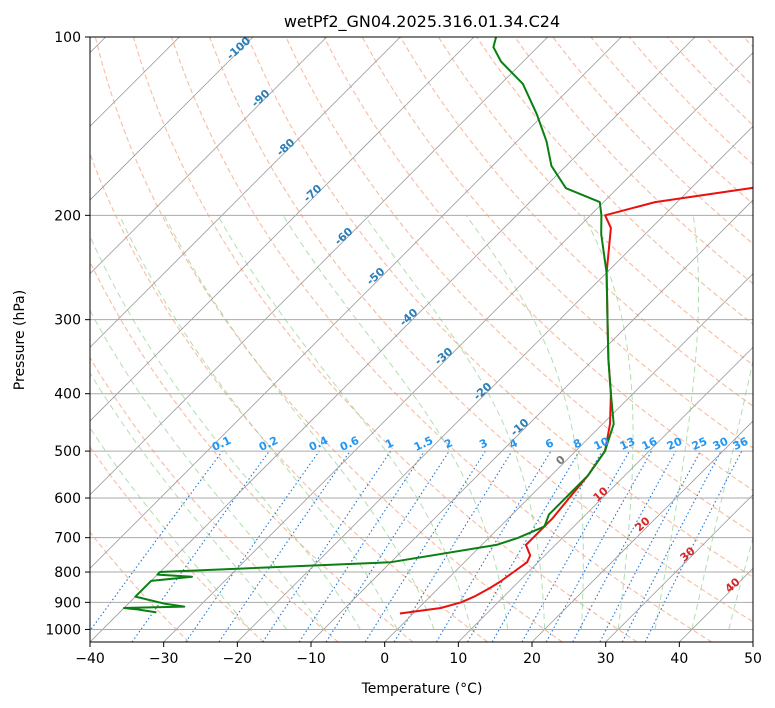 The image size is (775, 708). Describe the element at coordinates (422, 22) in the screenshot. I see `chart-title: wetPf2_GN04.2025.316.01.34.C24` at that location.